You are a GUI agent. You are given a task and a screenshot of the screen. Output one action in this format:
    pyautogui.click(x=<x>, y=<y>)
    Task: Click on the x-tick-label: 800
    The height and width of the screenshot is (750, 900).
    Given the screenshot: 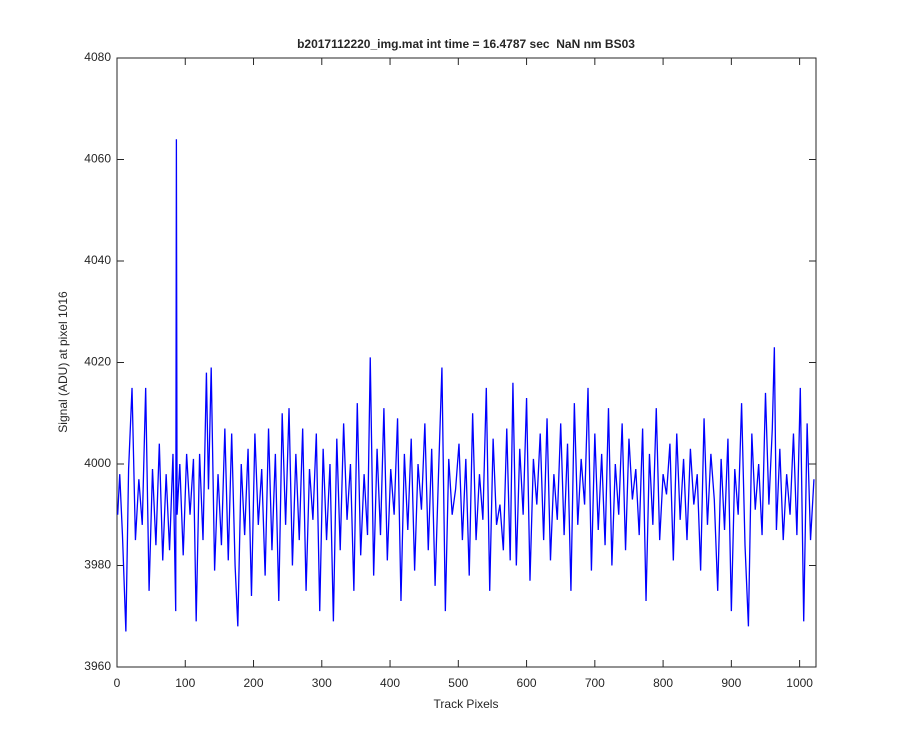 What is the action you would take?
    pyautogui.click(x=663, y=683)
    